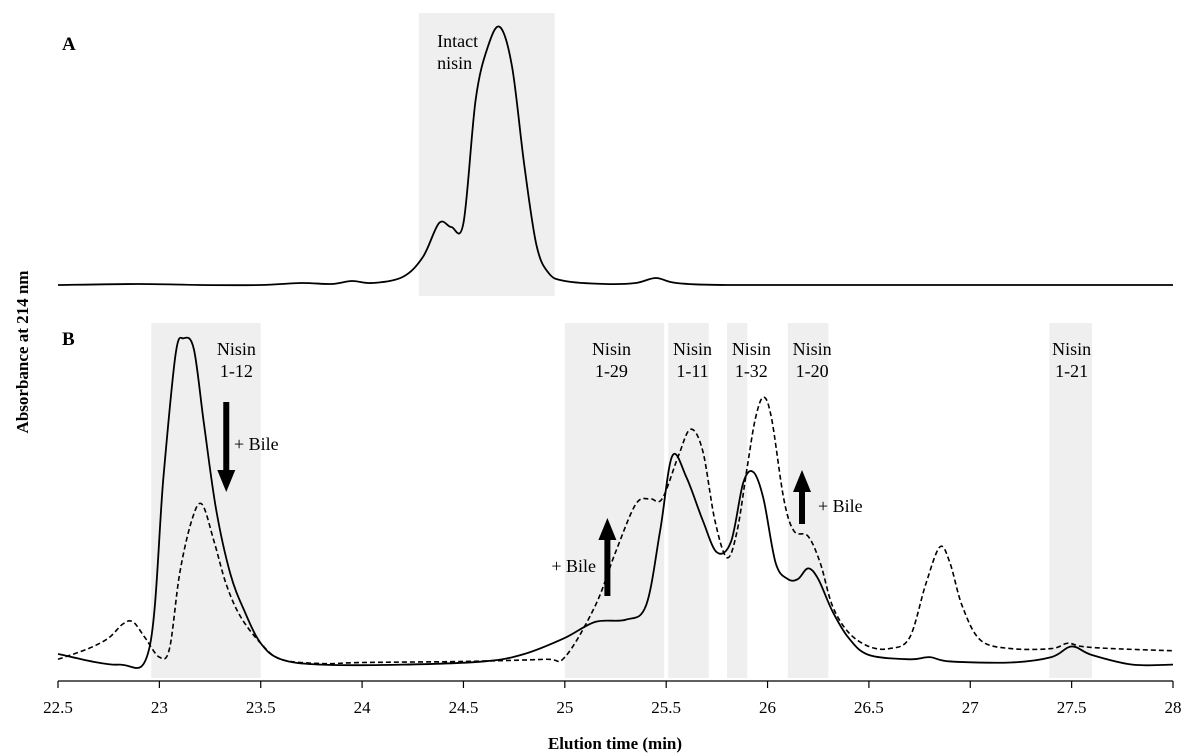 The image size is (1187, 755). I want to click on x-tick-label-1: 23, so click(159, 707).